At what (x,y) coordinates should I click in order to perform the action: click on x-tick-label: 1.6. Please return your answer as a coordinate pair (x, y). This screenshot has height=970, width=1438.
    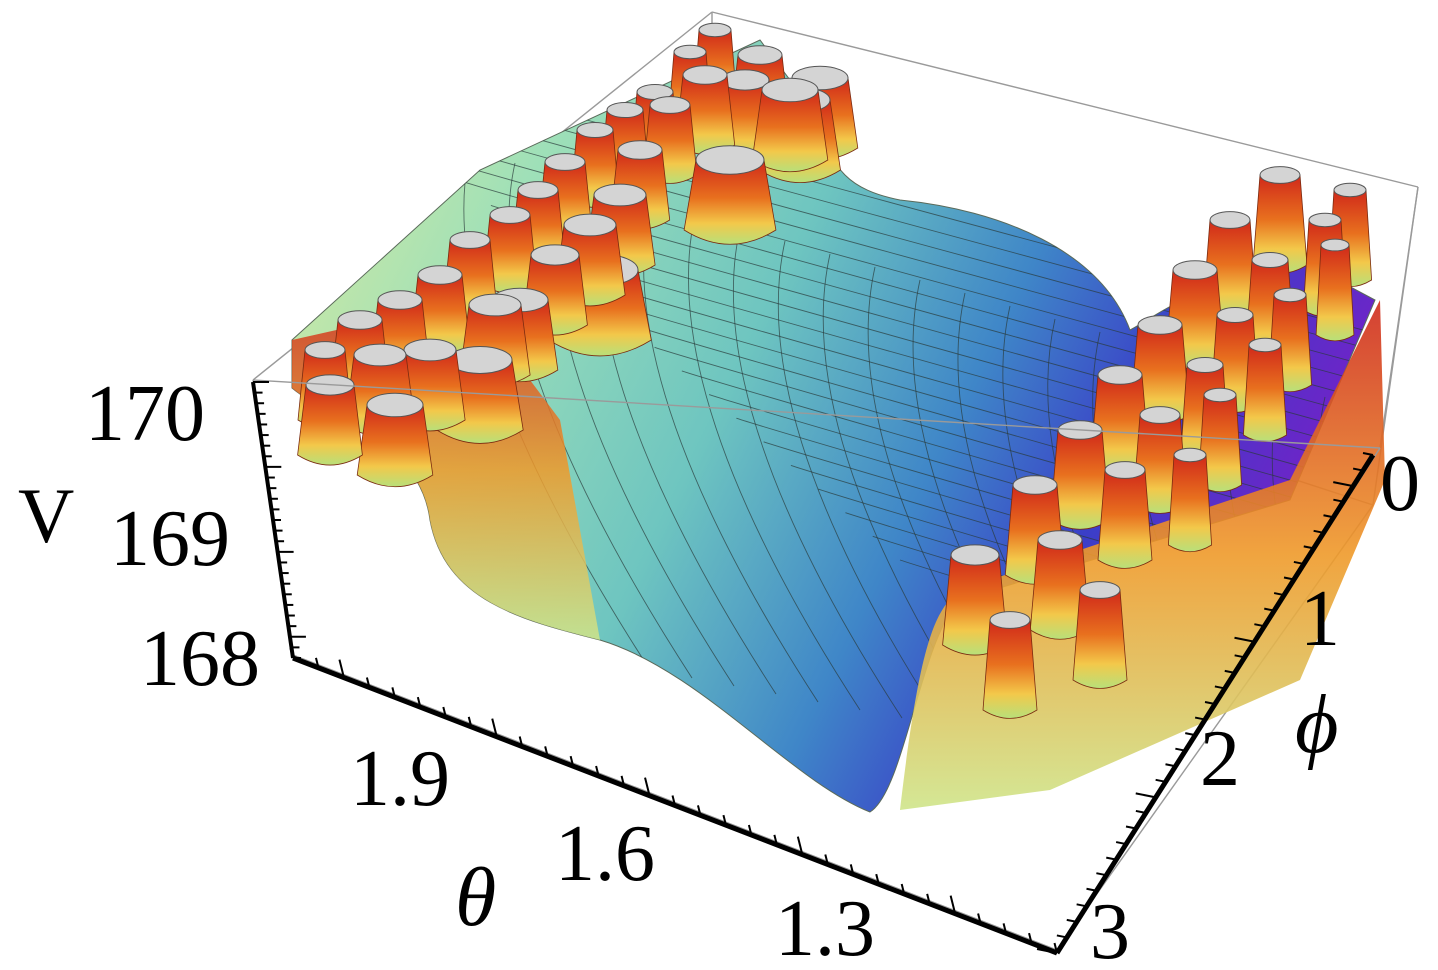
    Looking at the image, I should click on (605, 854).